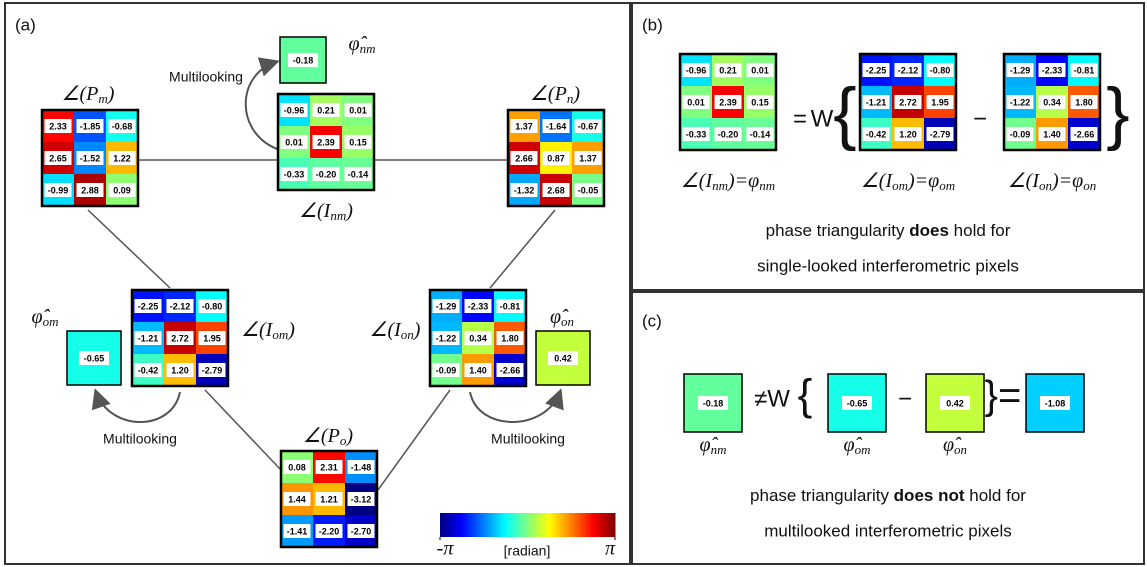 Image resolution: width=1147 pixels, height=567 pixels. What do you see at coordinates (844, 112) in the screenshot?
I see `brace: {` at bounding box center [844, 112].